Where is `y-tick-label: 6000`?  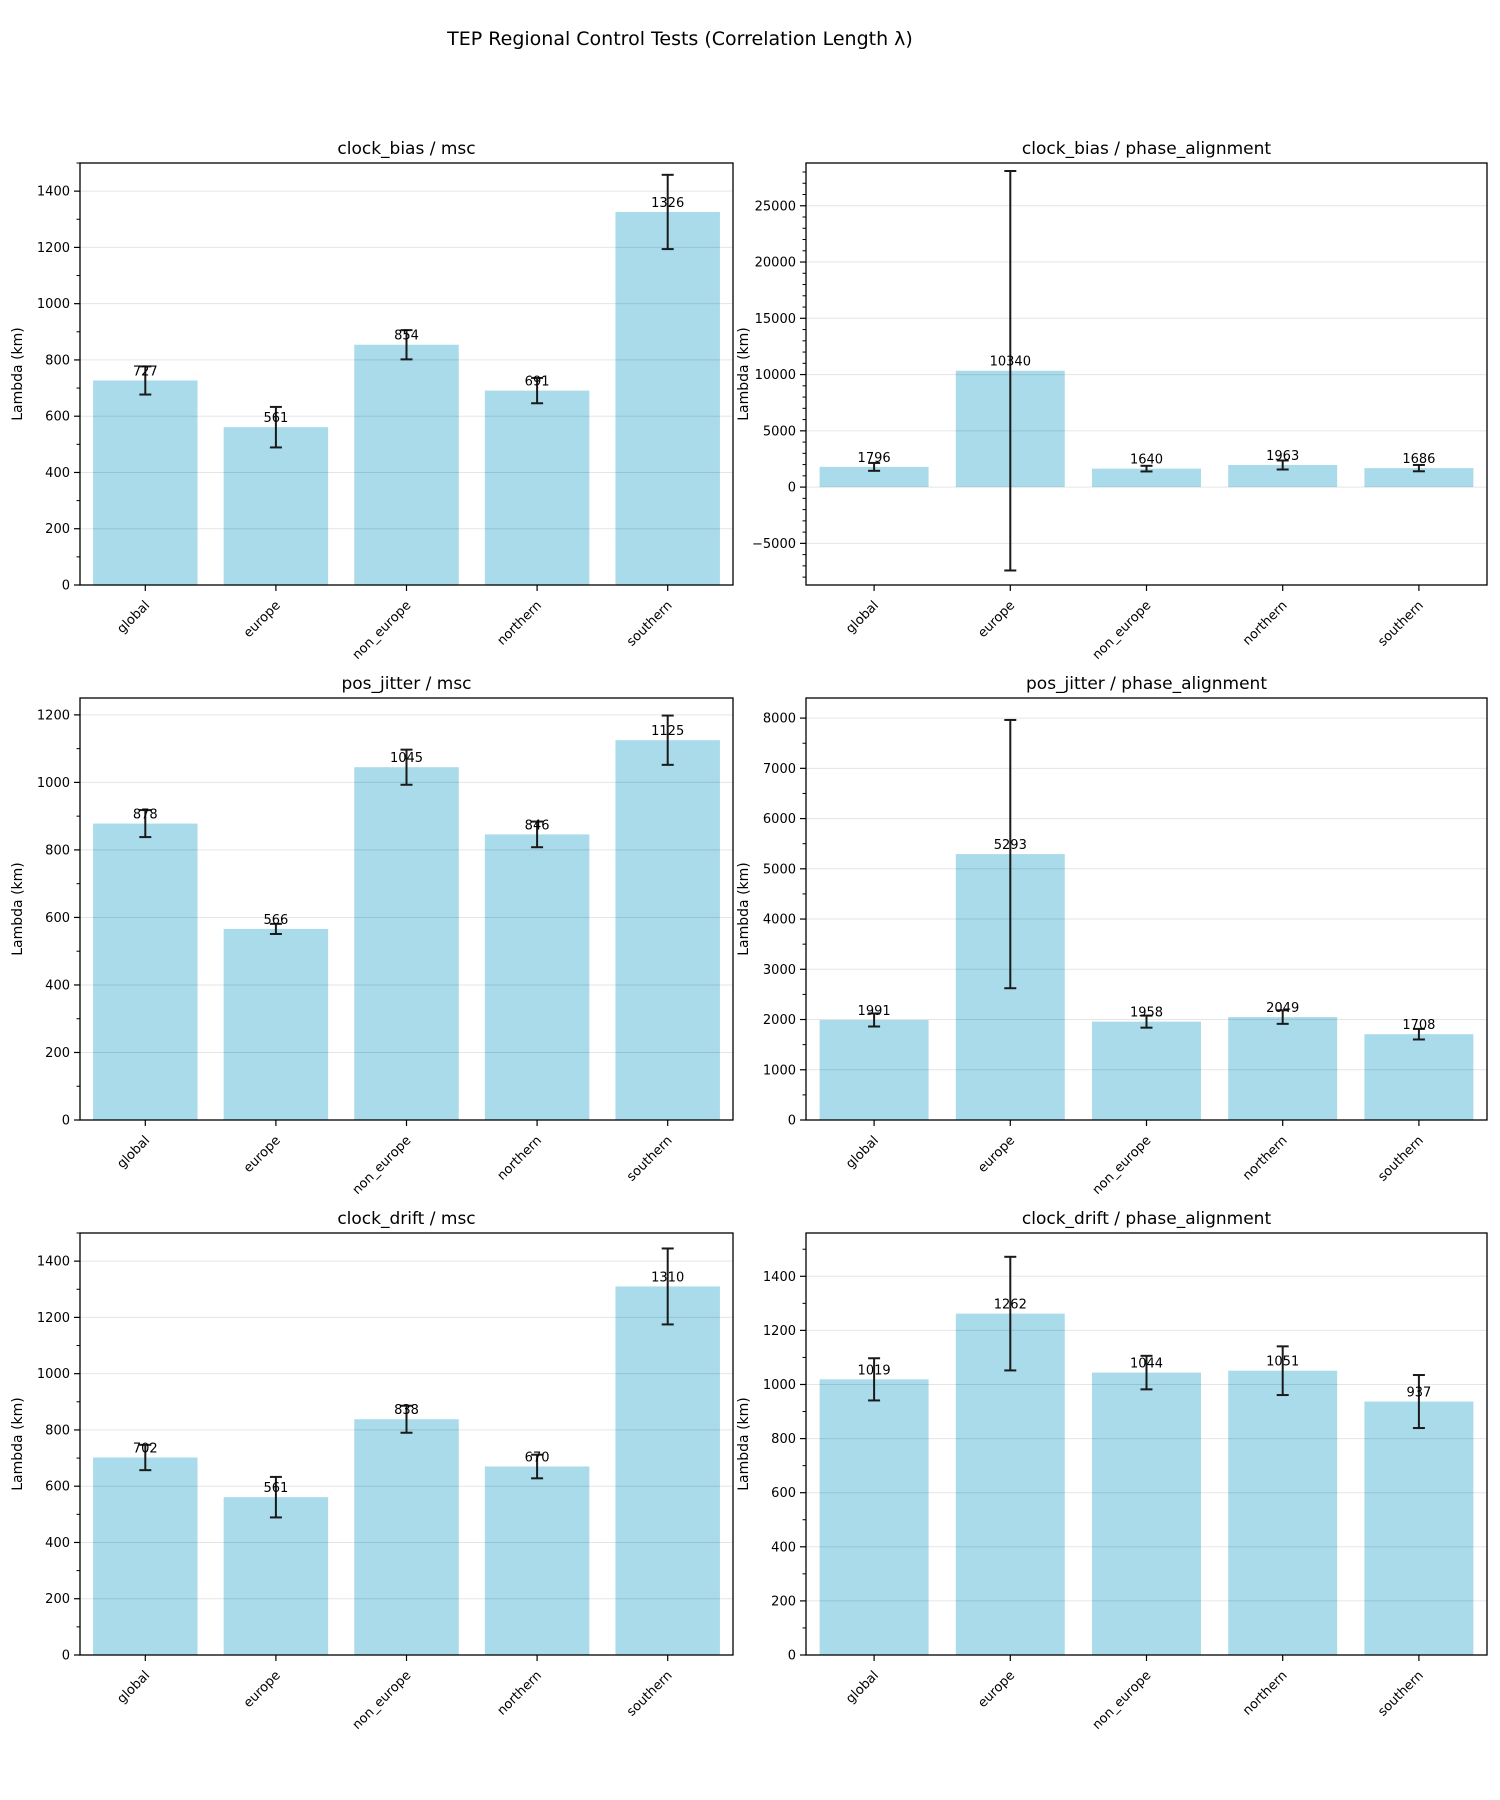
y-tick-label: 6000 is located at coordinates (779, 819).